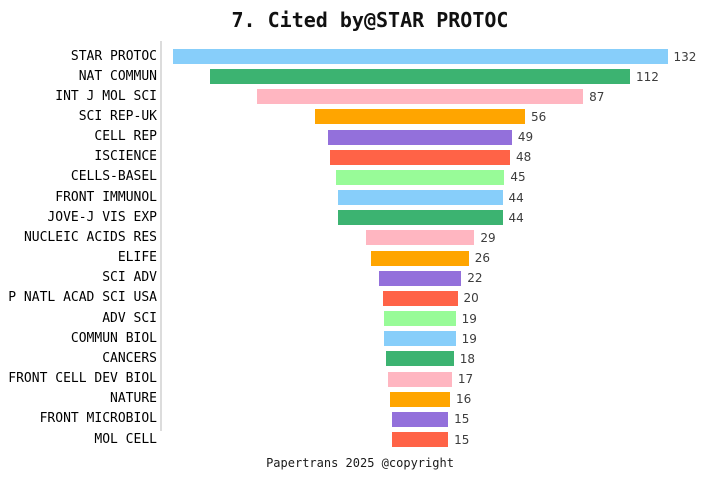 Image resolution: width=720 pixels, height=480 pixels. Describe the element at coordinates (469, 338) in the screenshot. I see `value-label-commun-biol: 19` at that location.